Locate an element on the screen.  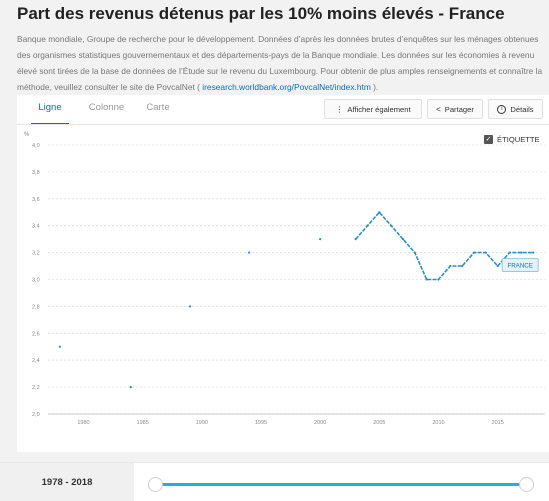
y-tick-label: 3,8 is located at coordinates (36, 173).